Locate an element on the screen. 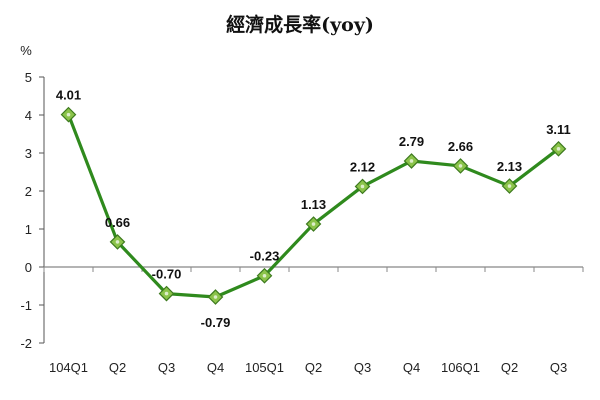  data-label: 3.11 is located at coordinates (558, 129).